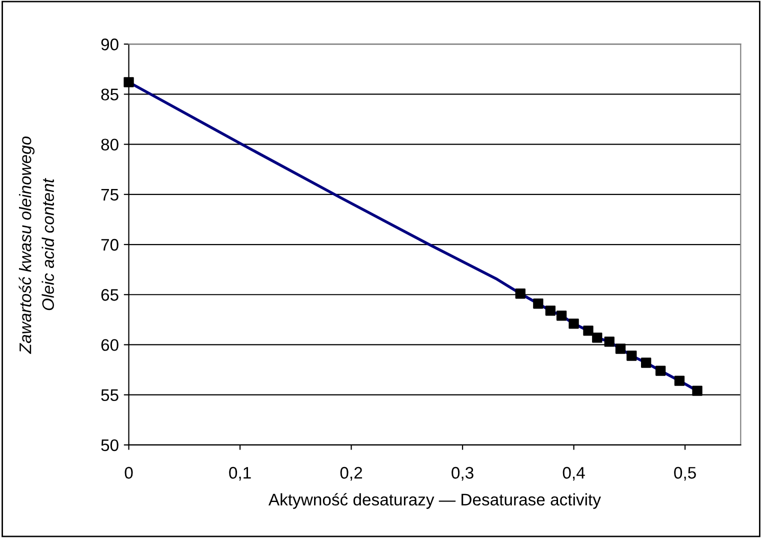 This screenshot has height=538, width=762. What do you see at coordinates (685, 473) in the screenshot?
I see `x-tick-label: 0,5` at bounding box center [685, 473].